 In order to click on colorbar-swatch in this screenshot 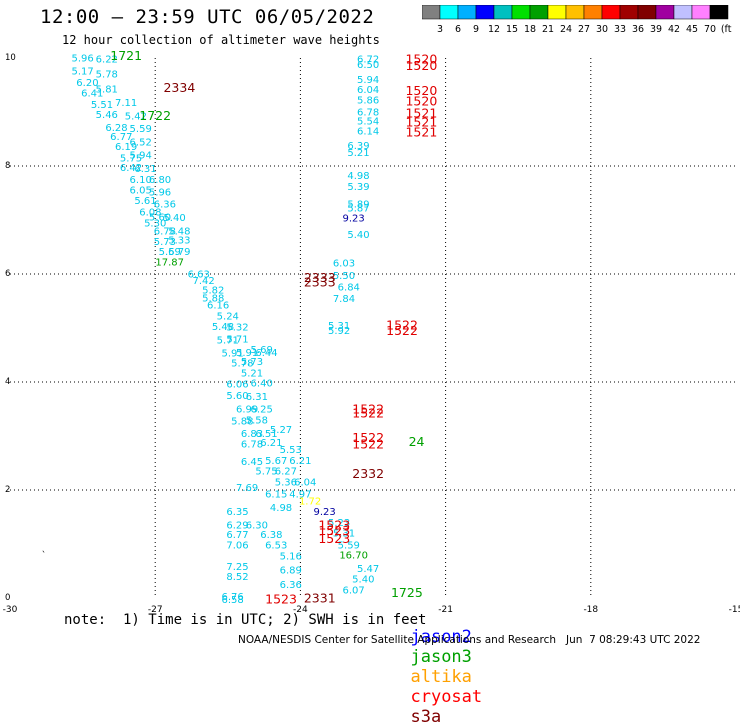, I will do `click(719, 12)`.